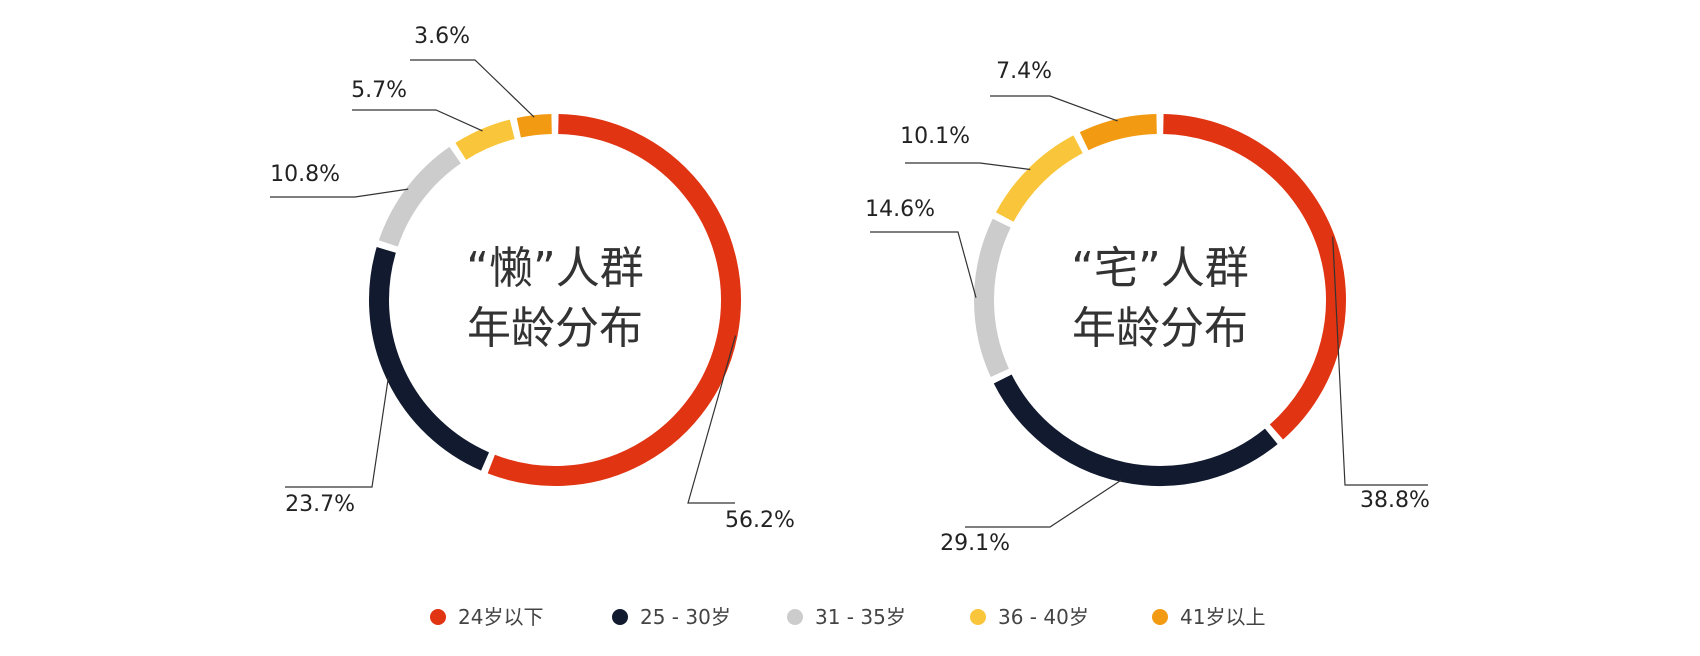 The image size is (1700, 656). I want to click on percent-label-1: 38.8%, so click(1395, 500).